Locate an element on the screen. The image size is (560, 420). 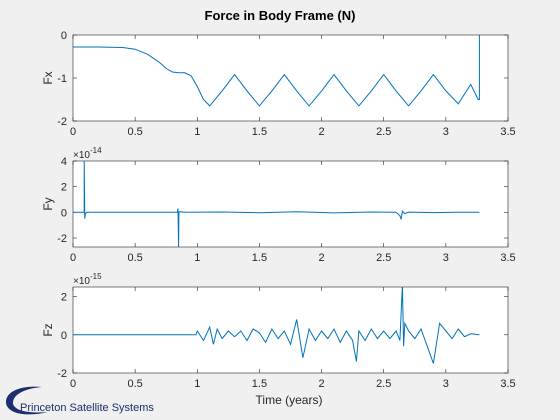
series-line-fy is located at coordinates (276, 204).